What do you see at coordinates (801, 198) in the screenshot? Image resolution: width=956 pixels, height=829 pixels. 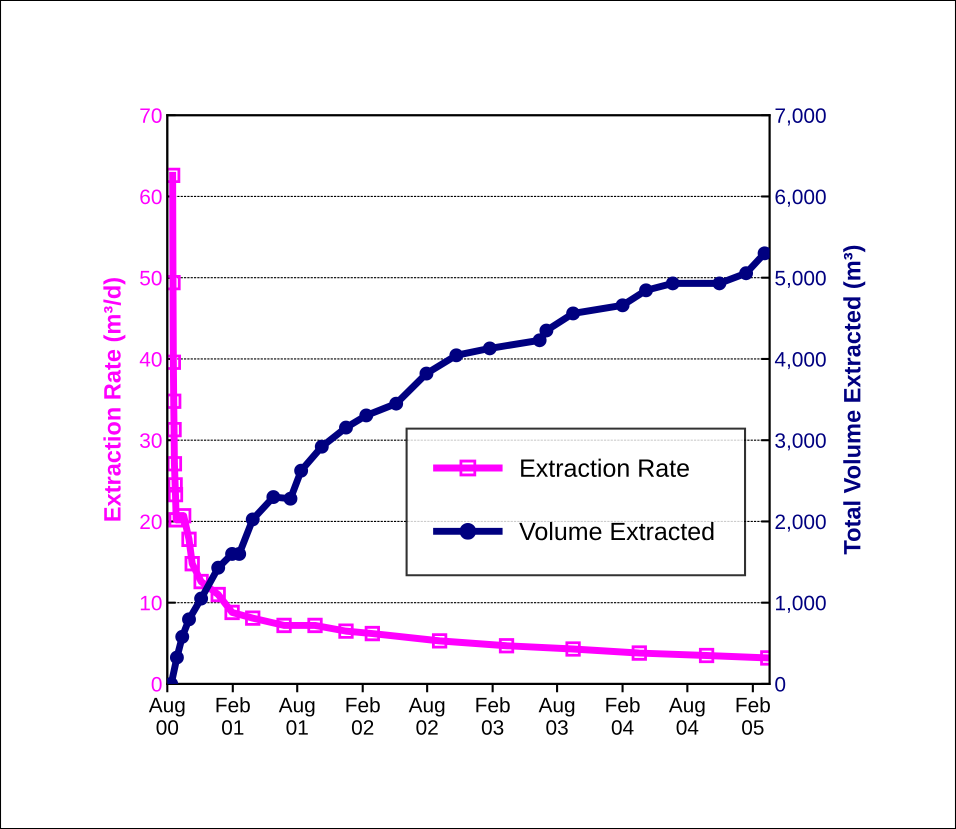 I see `y2-tick-label: 6,000` at bounding box center [801, 198].